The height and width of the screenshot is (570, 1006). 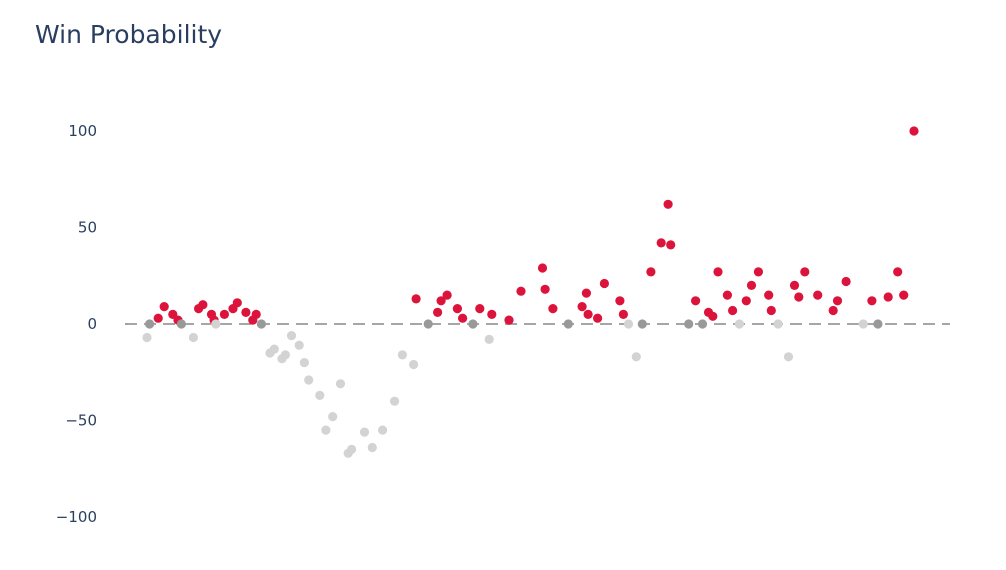 I want to click on y-tick-label: −50, so click(x=81, y=421).